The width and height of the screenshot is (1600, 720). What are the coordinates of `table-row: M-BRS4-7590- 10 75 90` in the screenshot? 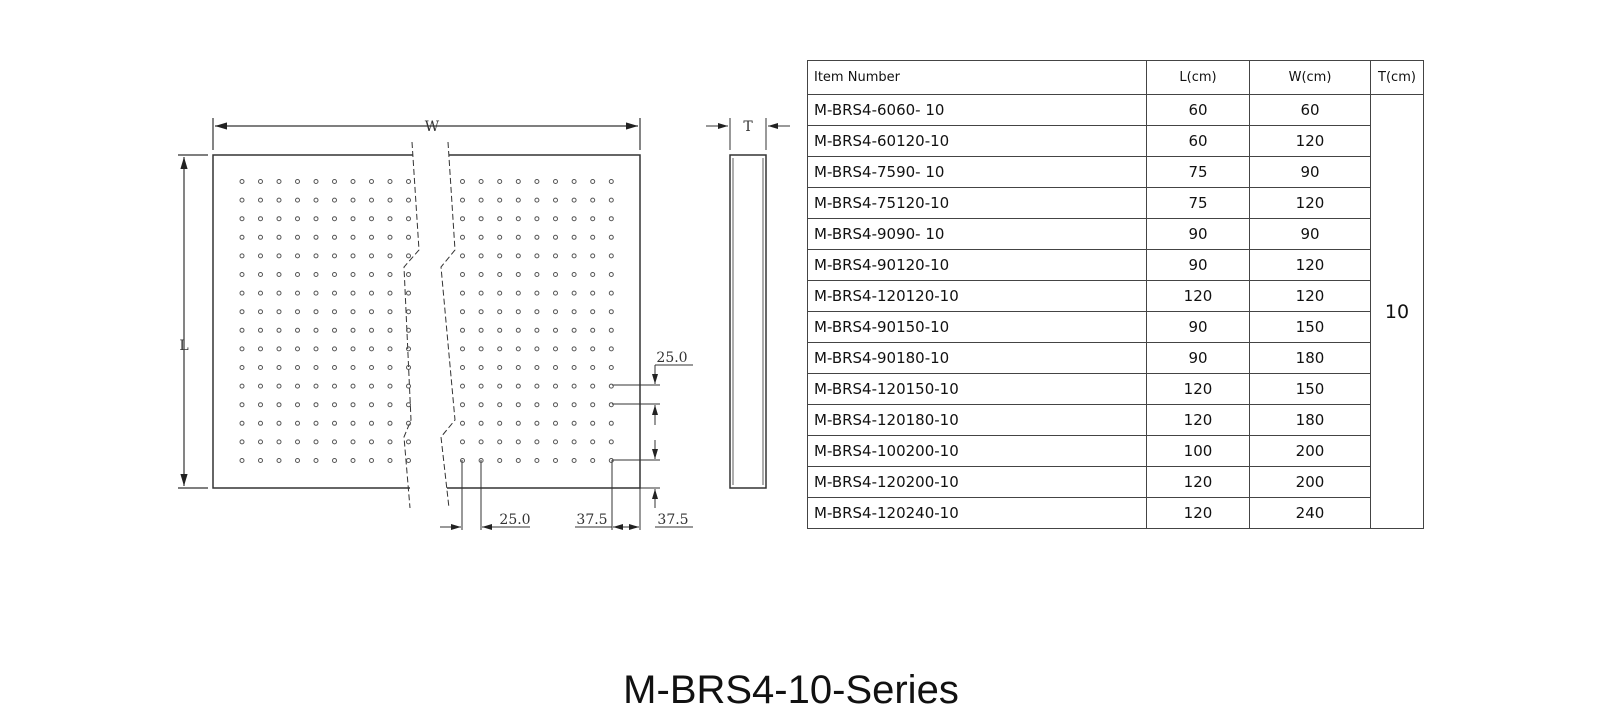 It's located at (1115, 172).